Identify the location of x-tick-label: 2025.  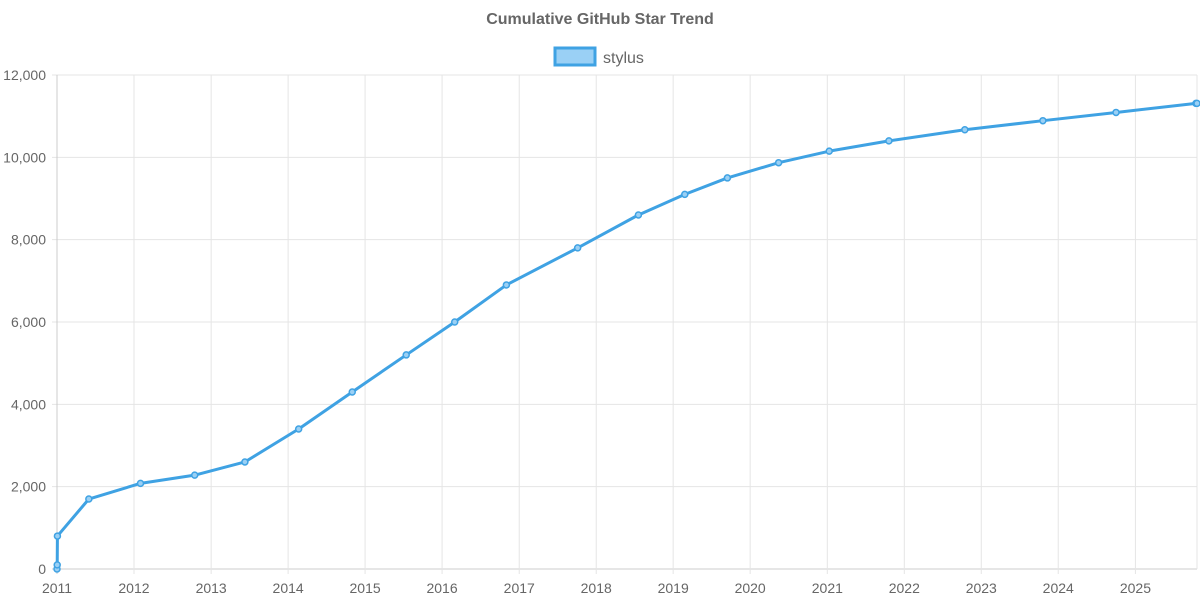
(1135, 588).